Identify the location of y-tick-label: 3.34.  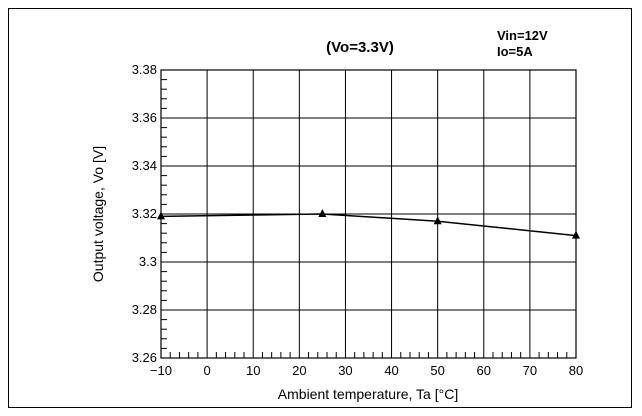
(144, 165).